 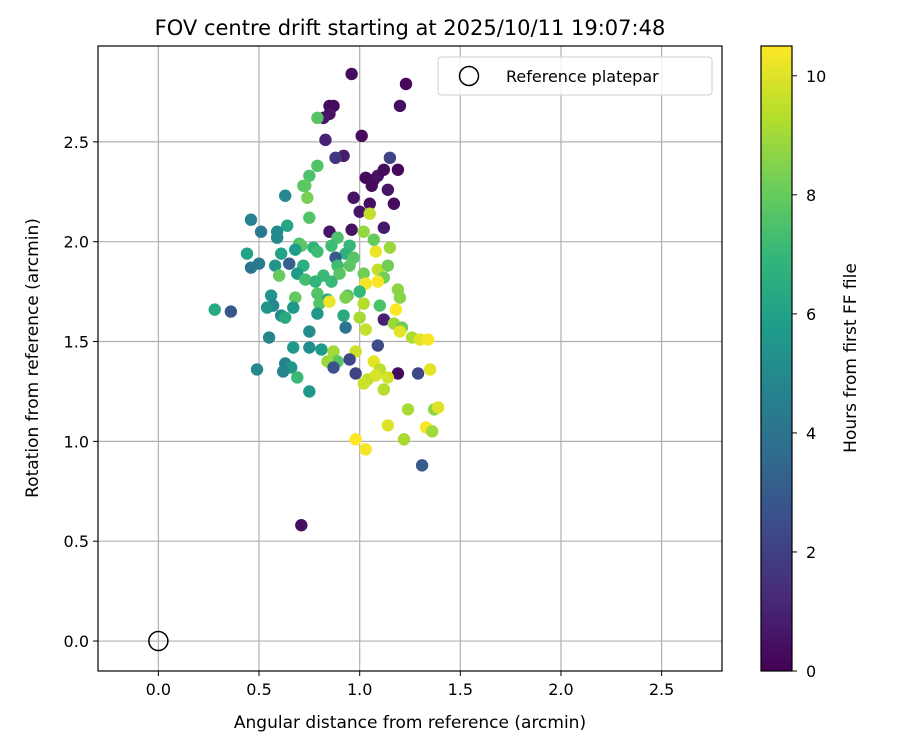 What do you see at coordinates (158, 641) in the screenshot?
I see `reference-point-marker` at bounding box center [158, 641].